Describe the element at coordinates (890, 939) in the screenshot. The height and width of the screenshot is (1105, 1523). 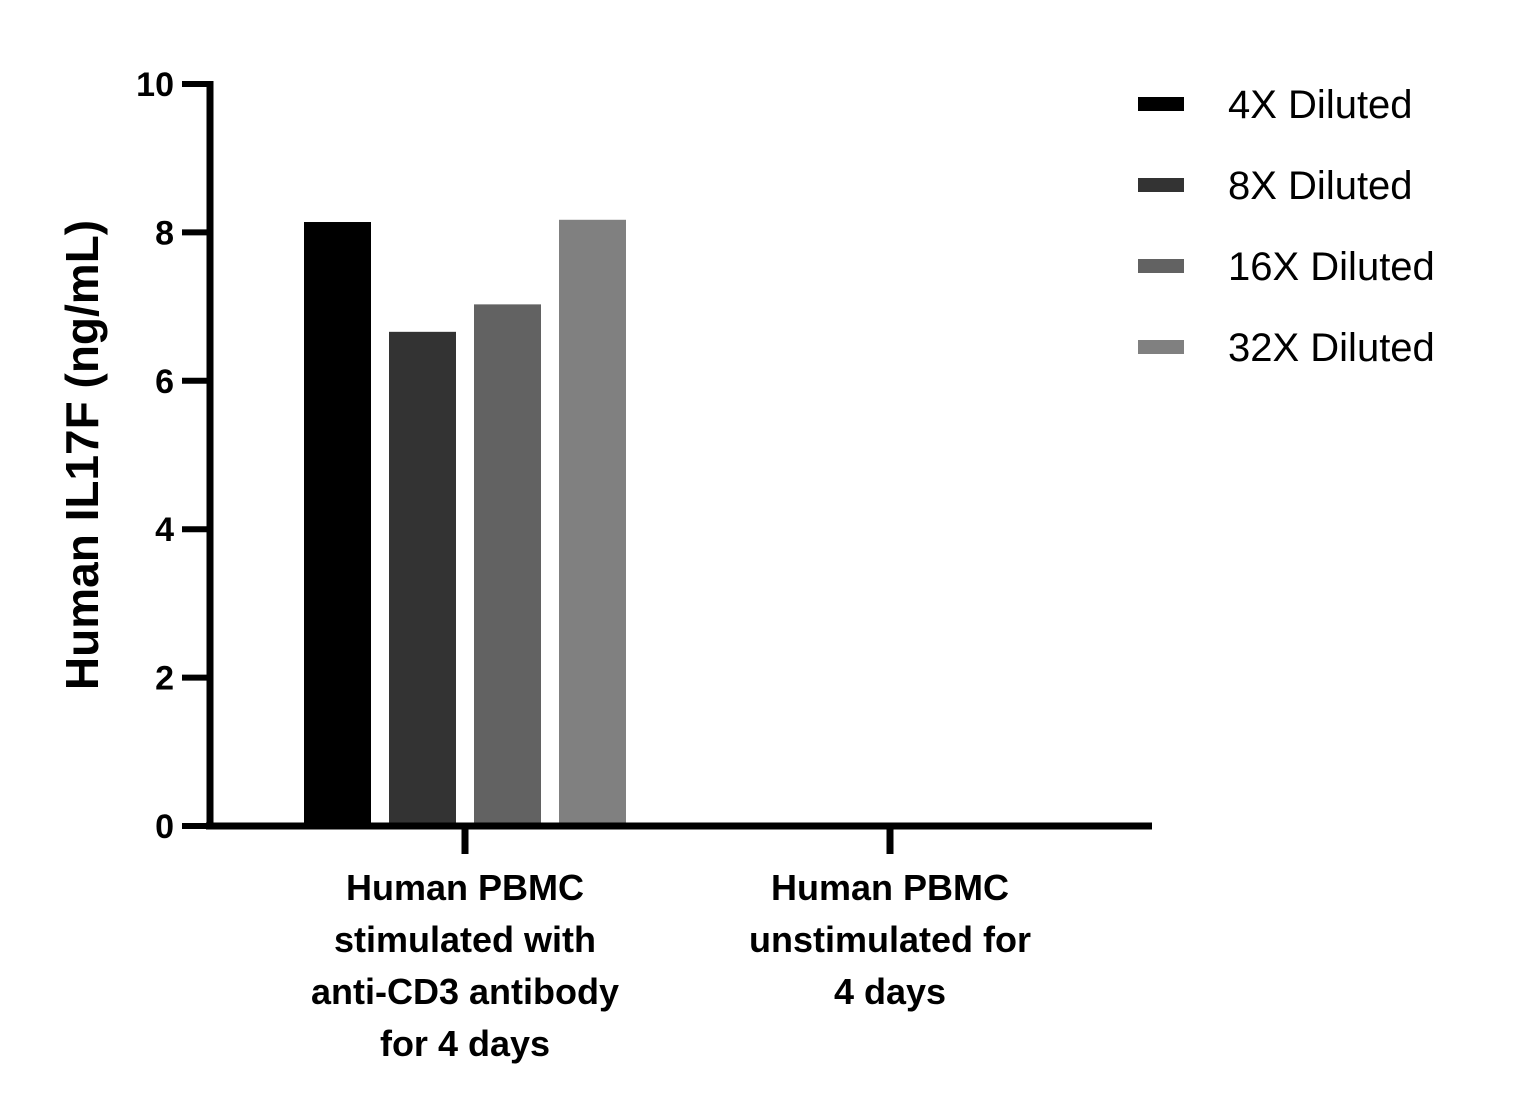
I see `x-category-label: unstimulated for` at that location.